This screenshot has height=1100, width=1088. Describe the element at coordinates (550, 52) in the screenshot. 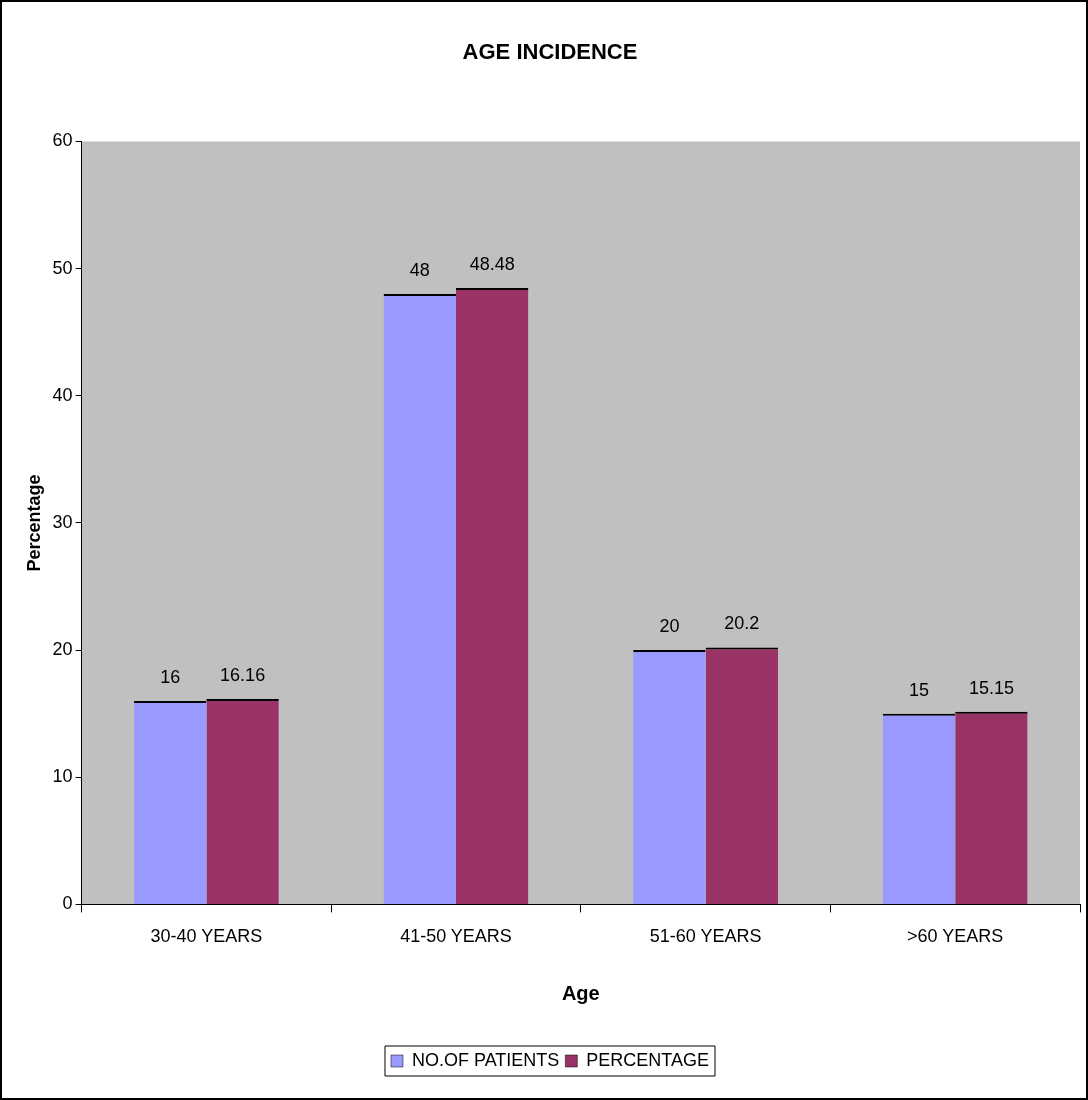

I see `chart-title: AGE INCIDENCE` at that location.